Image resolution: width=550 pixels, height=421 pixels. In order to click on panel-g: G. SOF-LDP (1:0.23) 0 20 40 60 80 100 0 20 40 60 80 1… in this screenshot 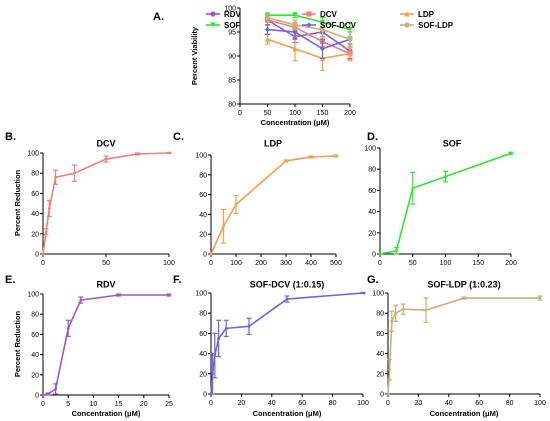, I will do `click(456, 346)`.